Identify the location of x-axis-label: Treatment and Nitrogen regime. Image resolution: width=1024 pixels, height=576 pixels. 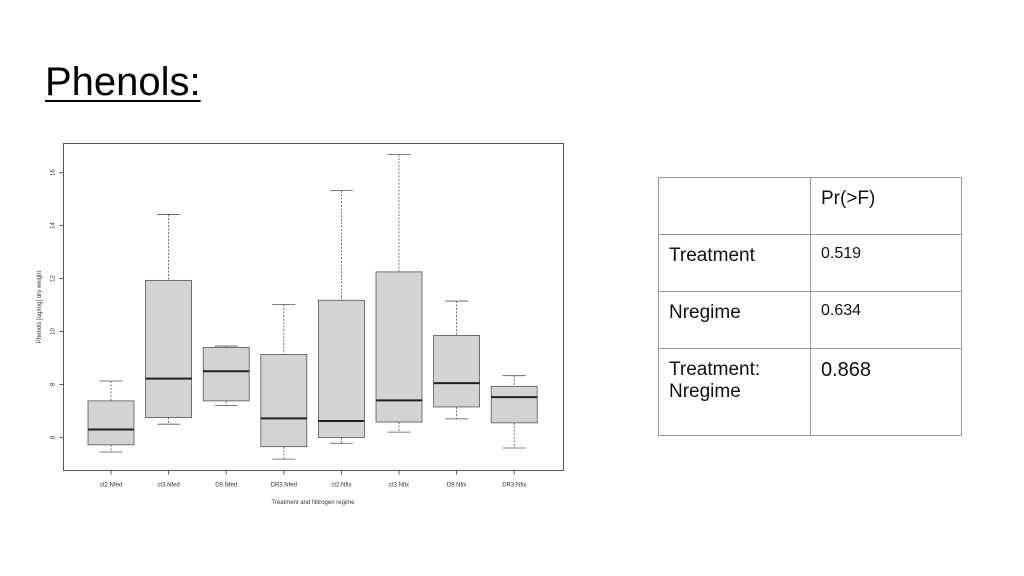
(313, 503).